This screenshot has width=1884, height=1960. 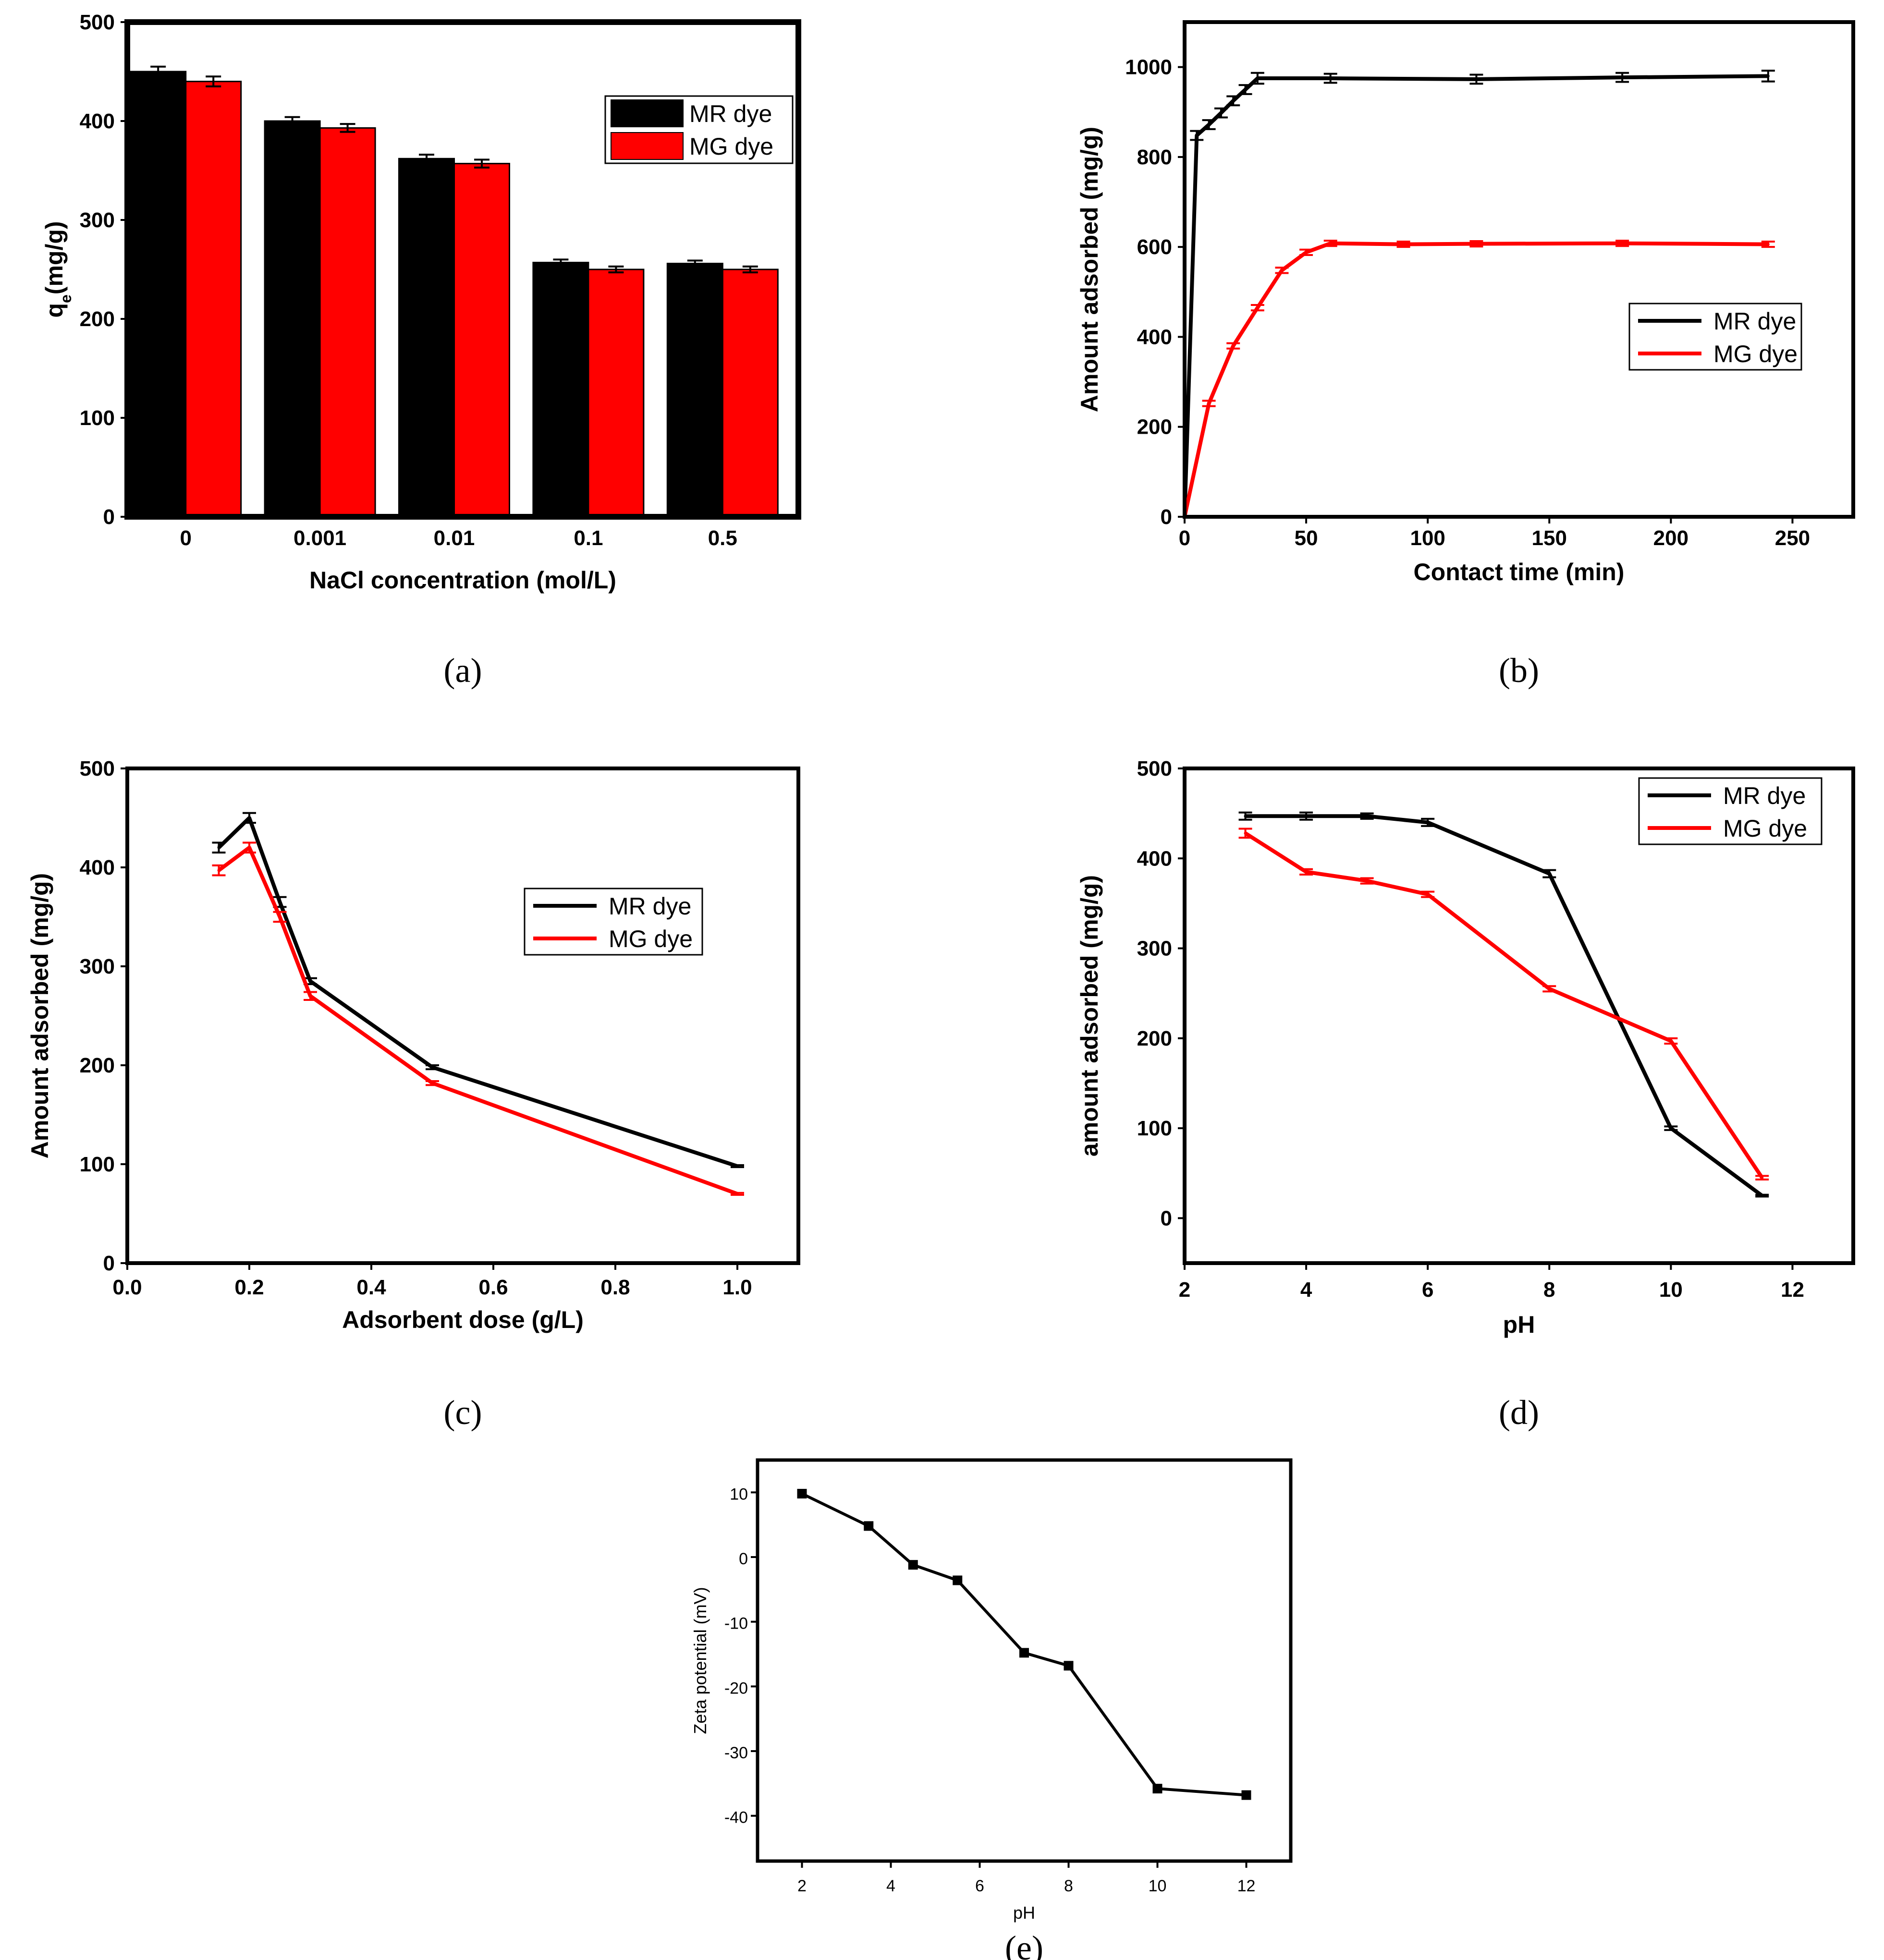 What do you see at coordinates (1154, 247) in the screenshot?
I see `y-tick-label: 600` at bounding box center [1154, 247].